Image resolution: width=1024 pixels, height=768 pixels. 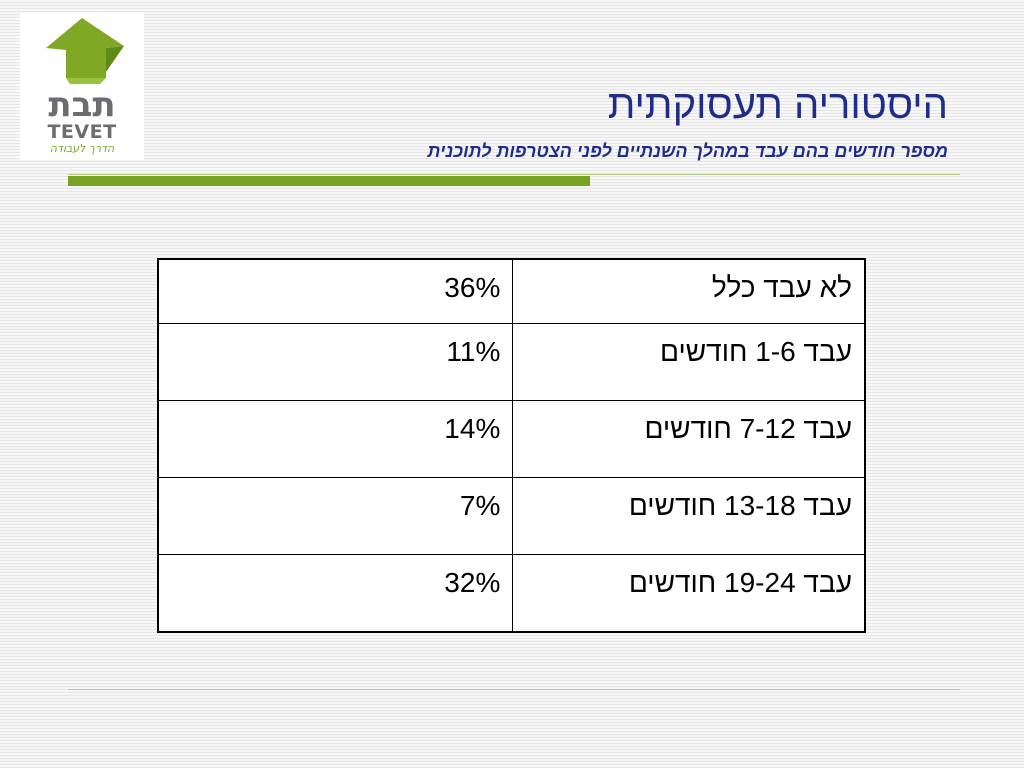 I want to click on row-label: עבד 7-12 חודשים, so click(x=689, y=439).